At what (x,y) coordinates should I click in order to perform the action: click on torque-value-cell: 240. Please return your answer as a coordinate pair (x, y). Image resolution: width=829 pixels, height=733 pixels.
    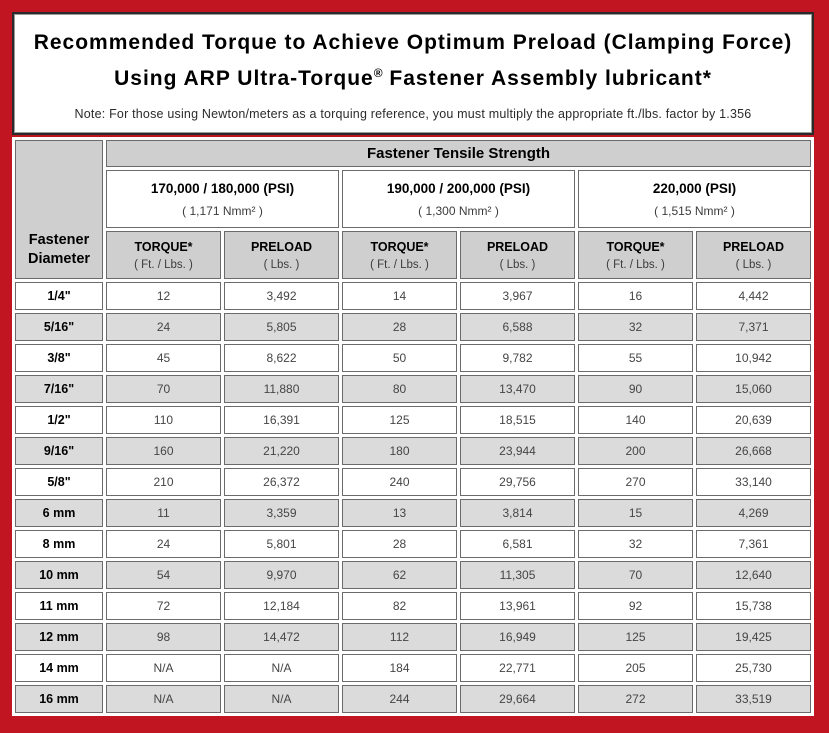
    Looking at the image, I should click on (399, 482).